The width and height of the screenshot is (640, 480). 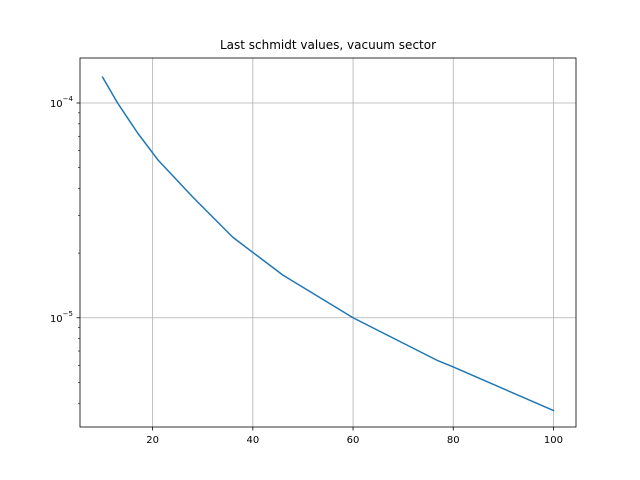 I want to click on y-tick-label: 10⁻⁵, so click(x=61, y=317).